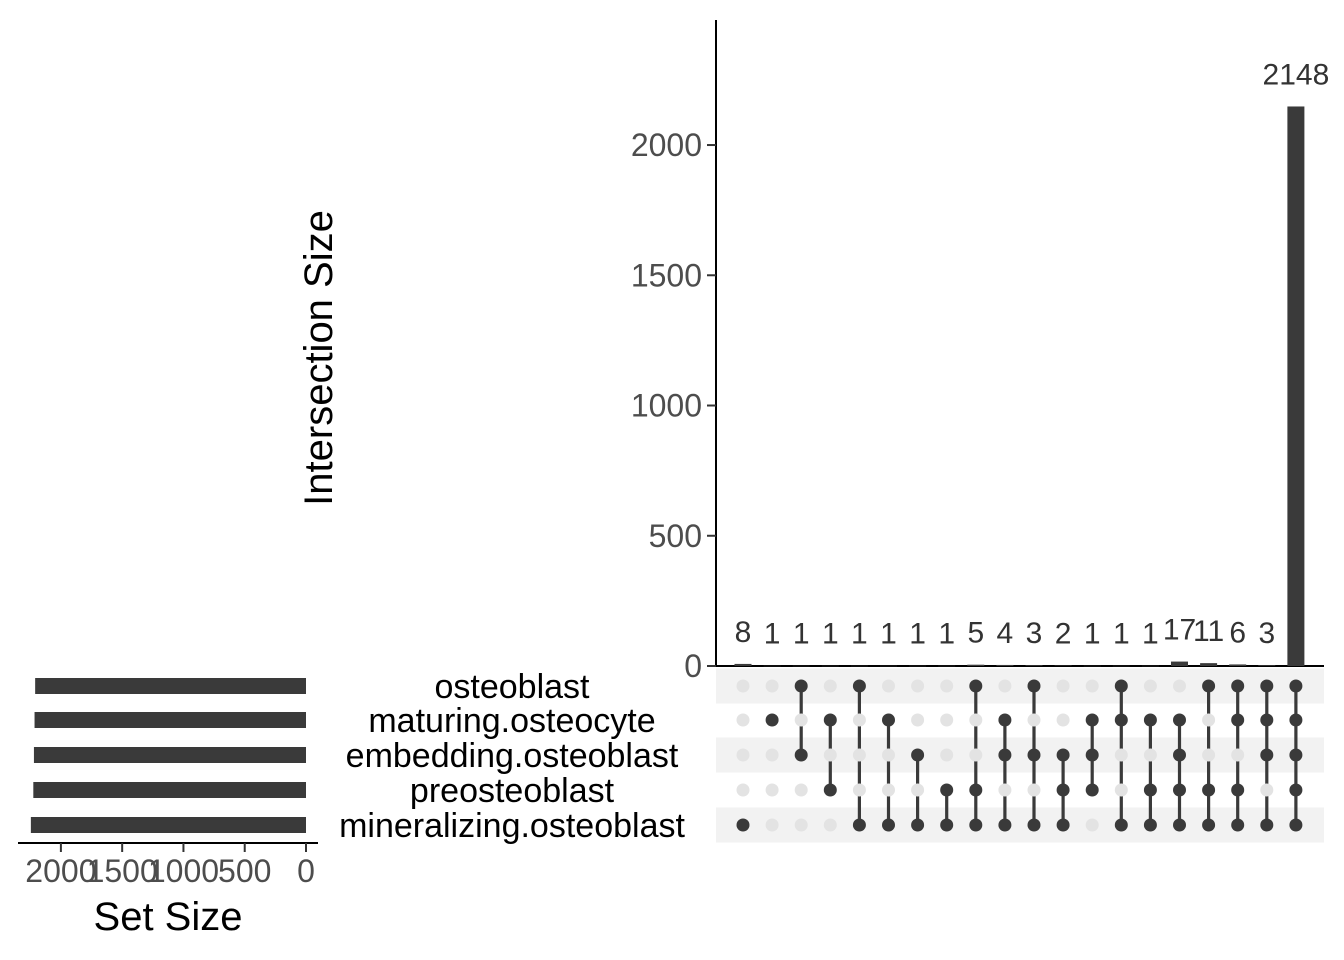  Describe the element at coordinates (1005, 633) in the screenshot. I see `intersection-count-label: 4` at that location.